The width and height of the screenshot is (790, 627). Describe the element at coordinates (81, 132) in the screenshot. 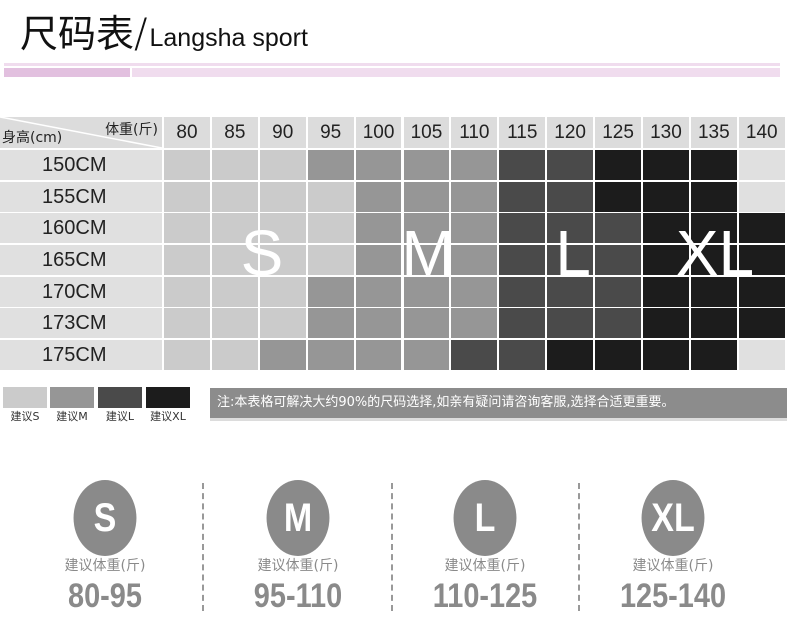

I see `diagonal-line` at that location.